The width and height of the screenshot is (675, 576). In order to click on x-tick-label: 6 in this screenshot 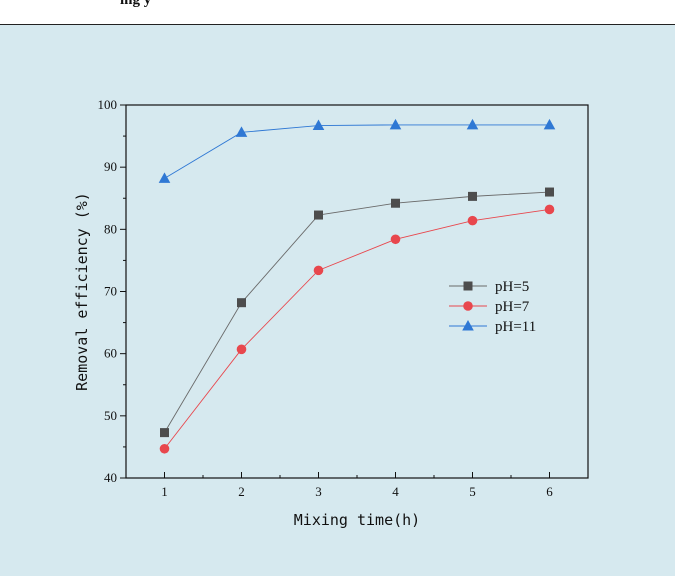, I will do `click(549, 491)`.